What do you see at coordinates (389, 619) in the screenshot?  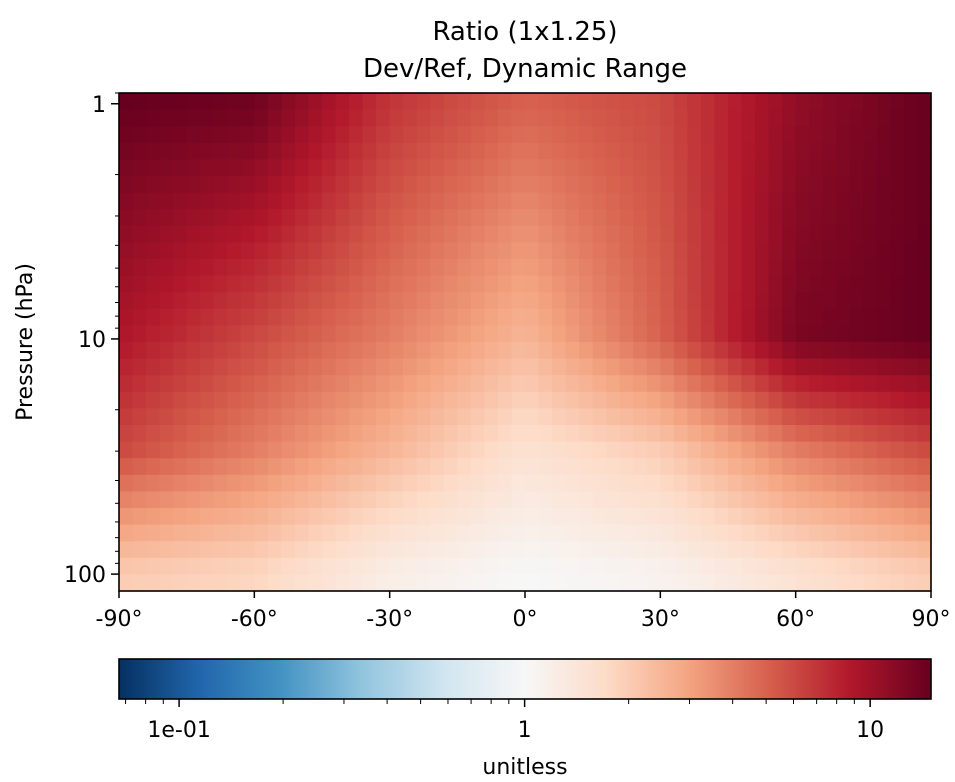 I see `x-tick-label: -30°` at bounding box center [389, 619].